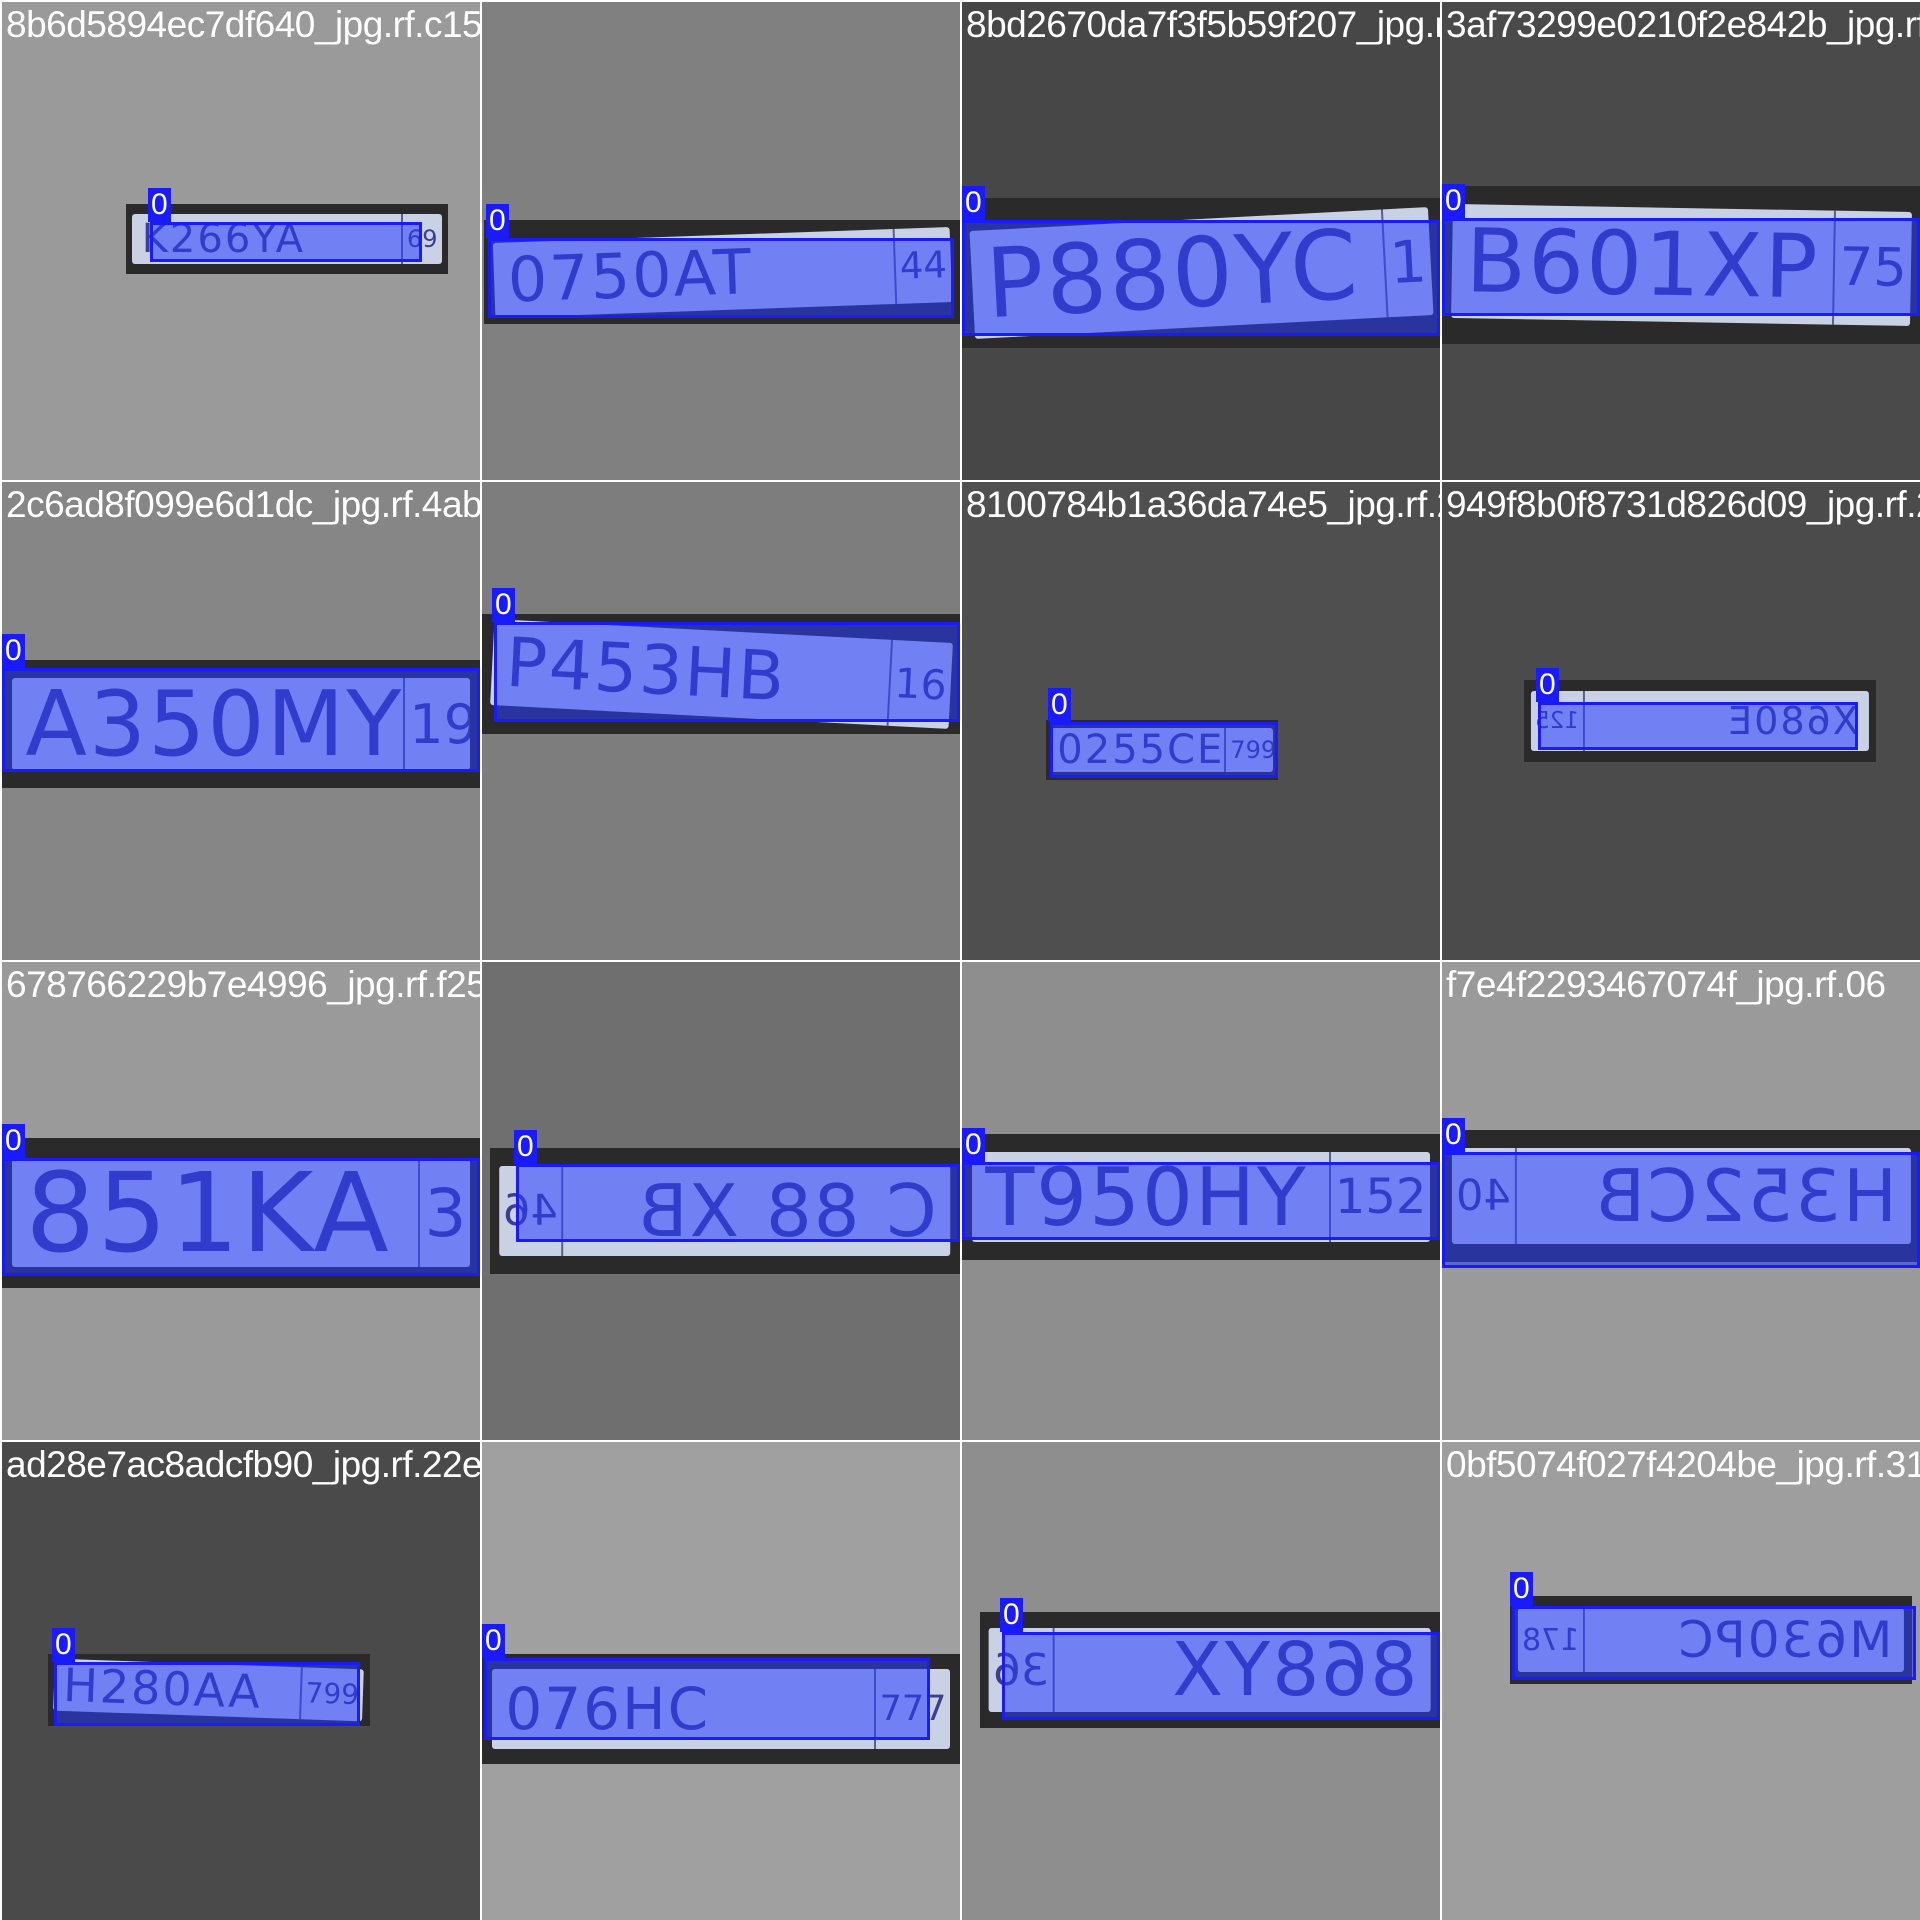 The height and width of the screenshot is (1920, 1920). Describe the element at coordinates (1683, 1465) in the screenshot. I see `image-filename: 0bf5074f027f4204be_jpg.rf.311` at that location.